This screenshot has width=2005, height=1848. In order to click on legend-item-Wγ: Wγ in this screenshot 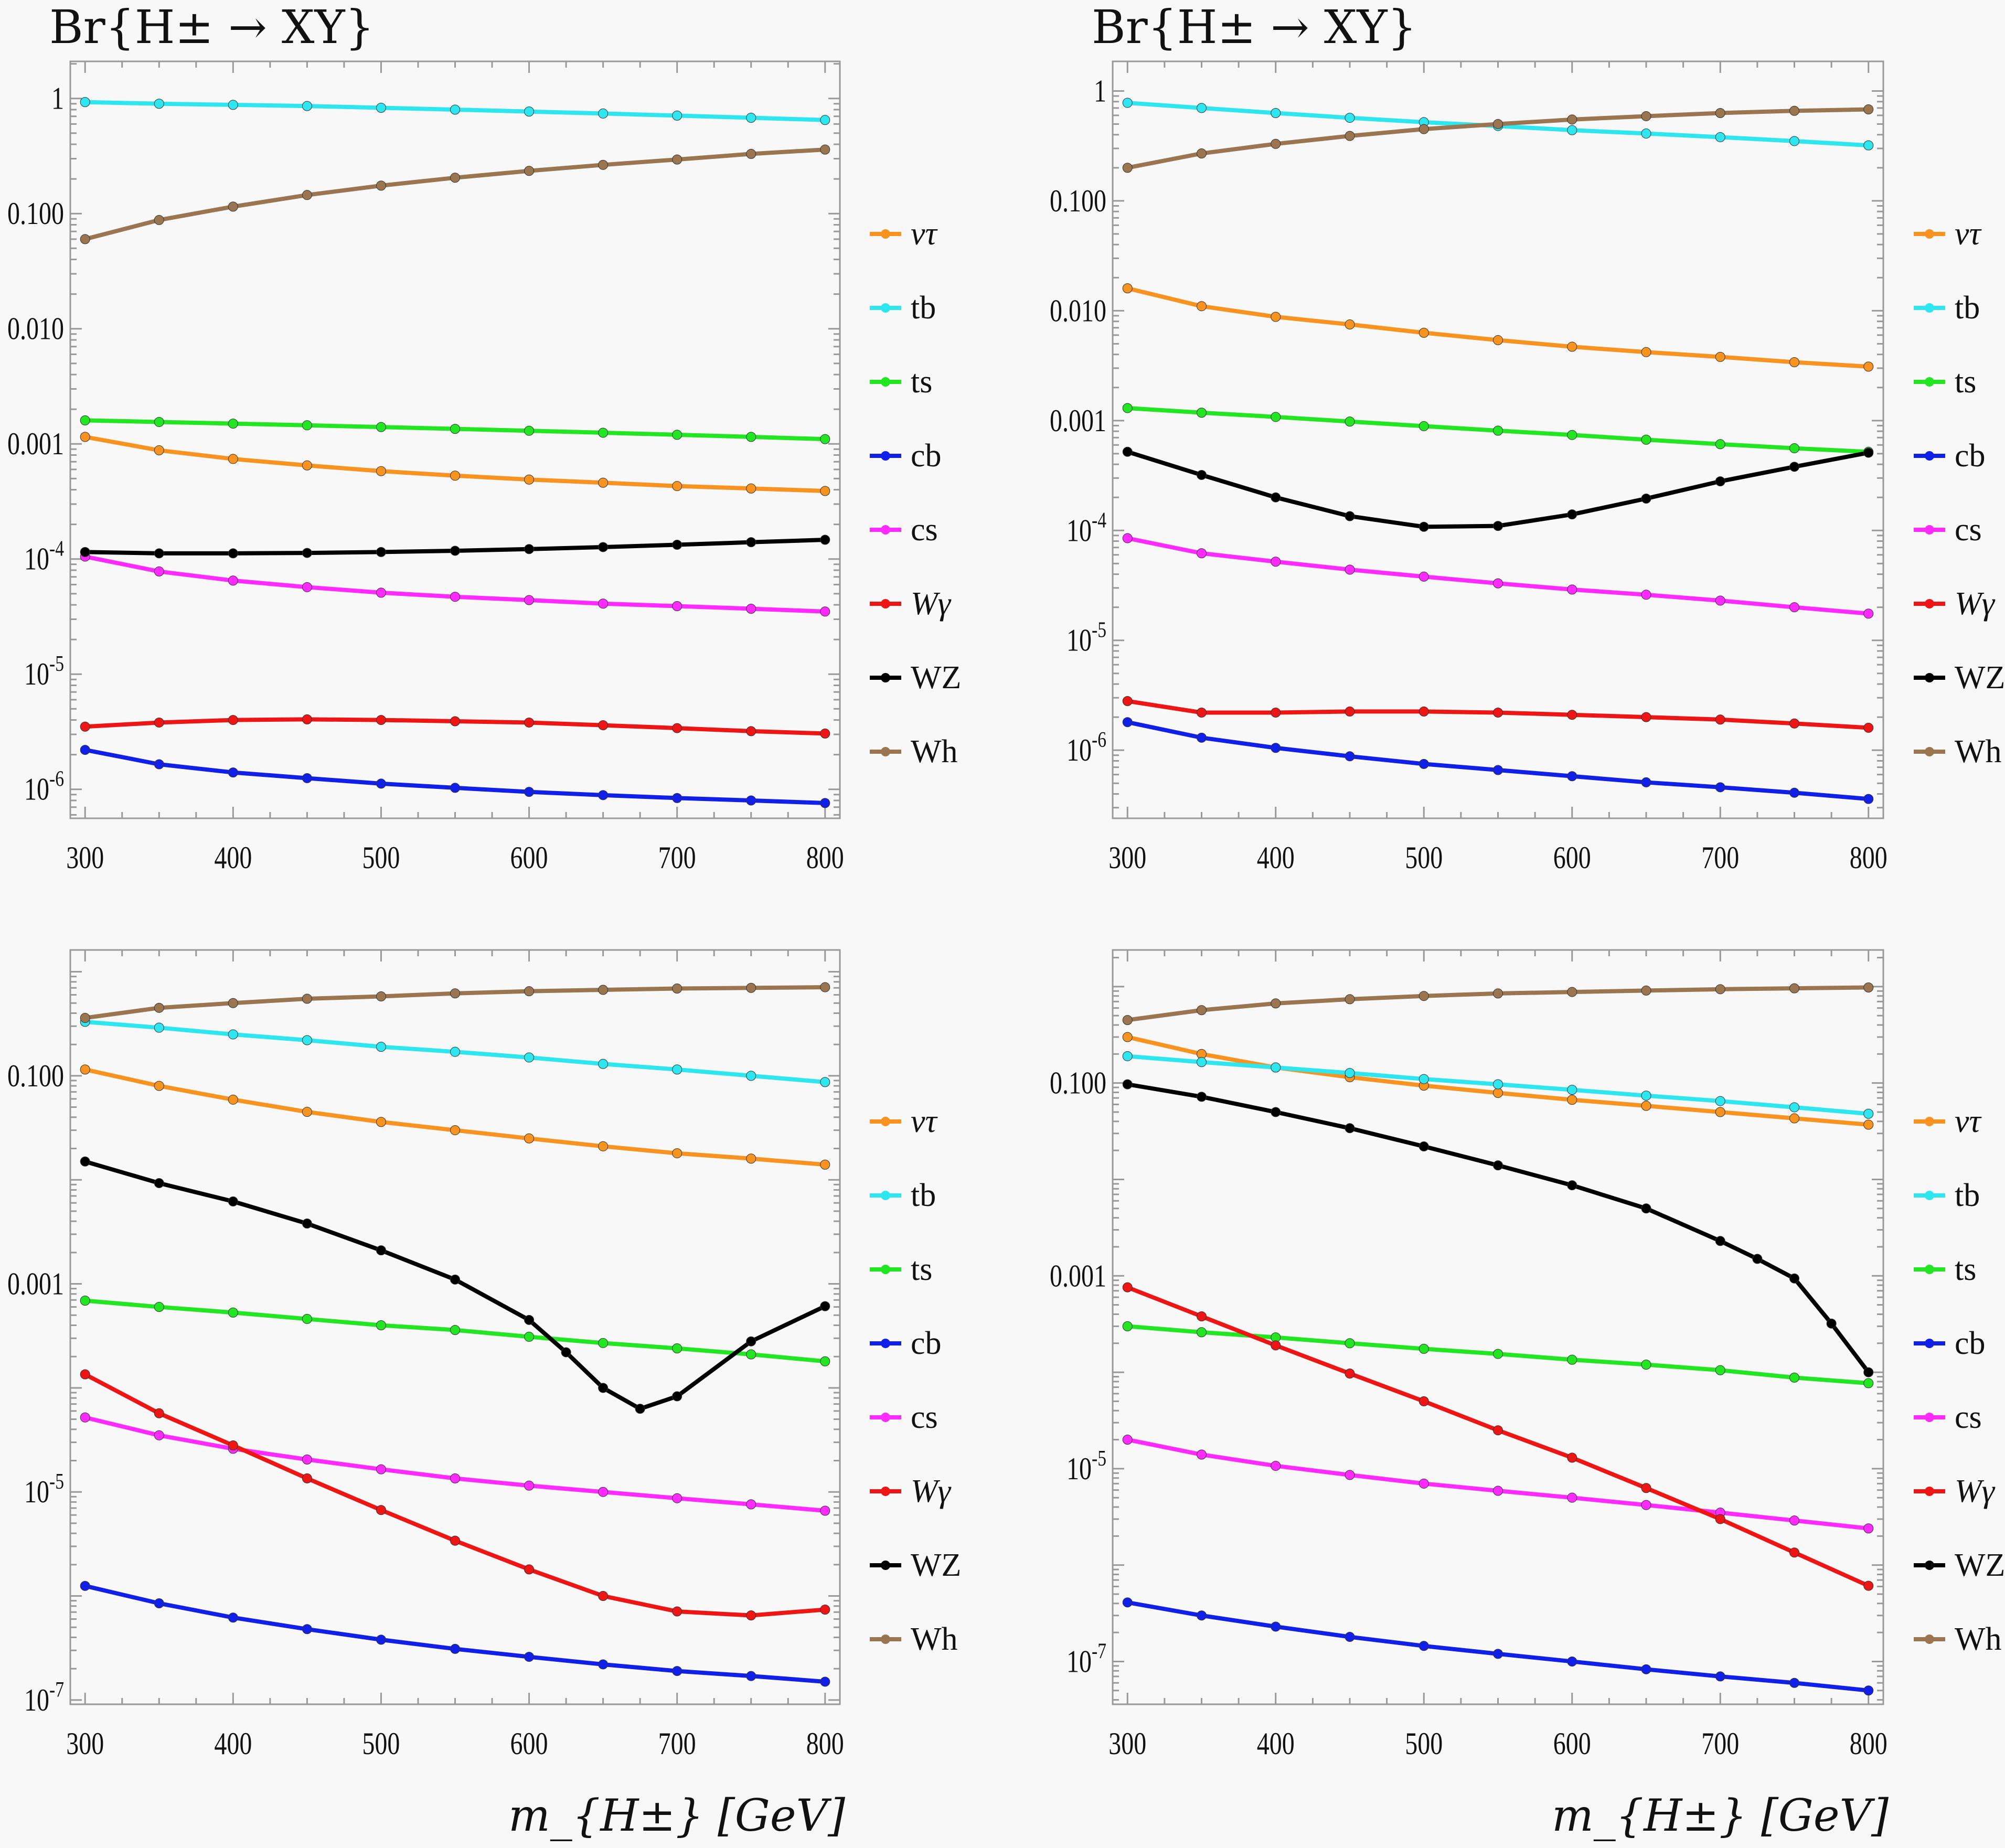, I will do `click(1955, 1491)`.